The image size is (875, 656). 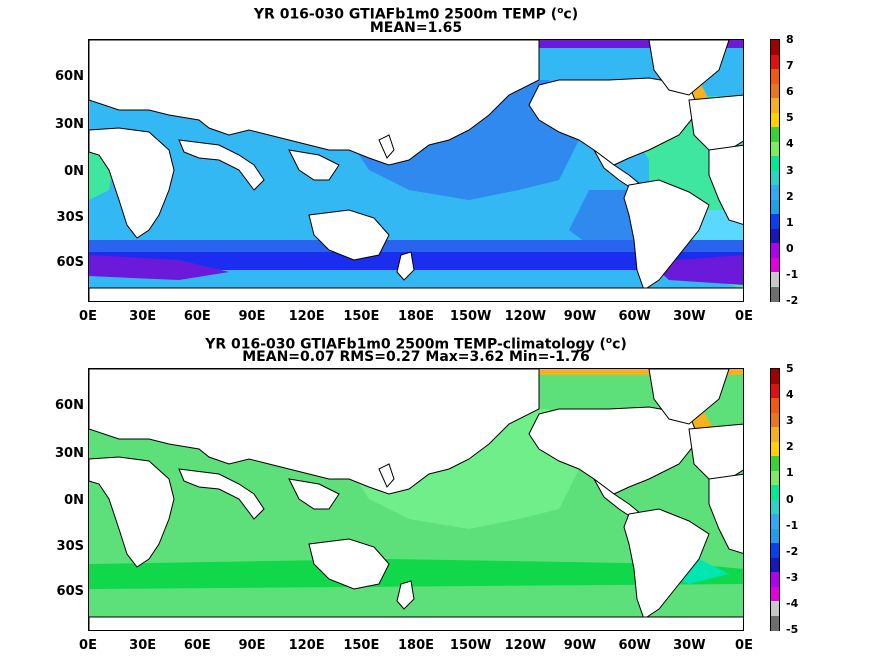 What do you see at coordinates (221, 494) in the screenshot?
I see `arabia-india-land` at bounding box center [221, 494].